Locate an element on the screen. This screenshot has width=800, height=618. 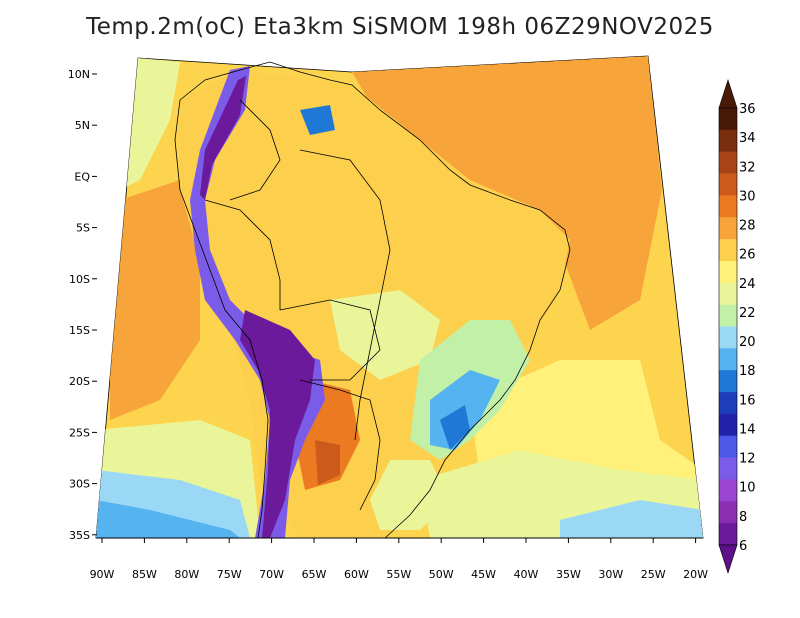
legend-level-label: 6 is located at coordinates (743, 546).